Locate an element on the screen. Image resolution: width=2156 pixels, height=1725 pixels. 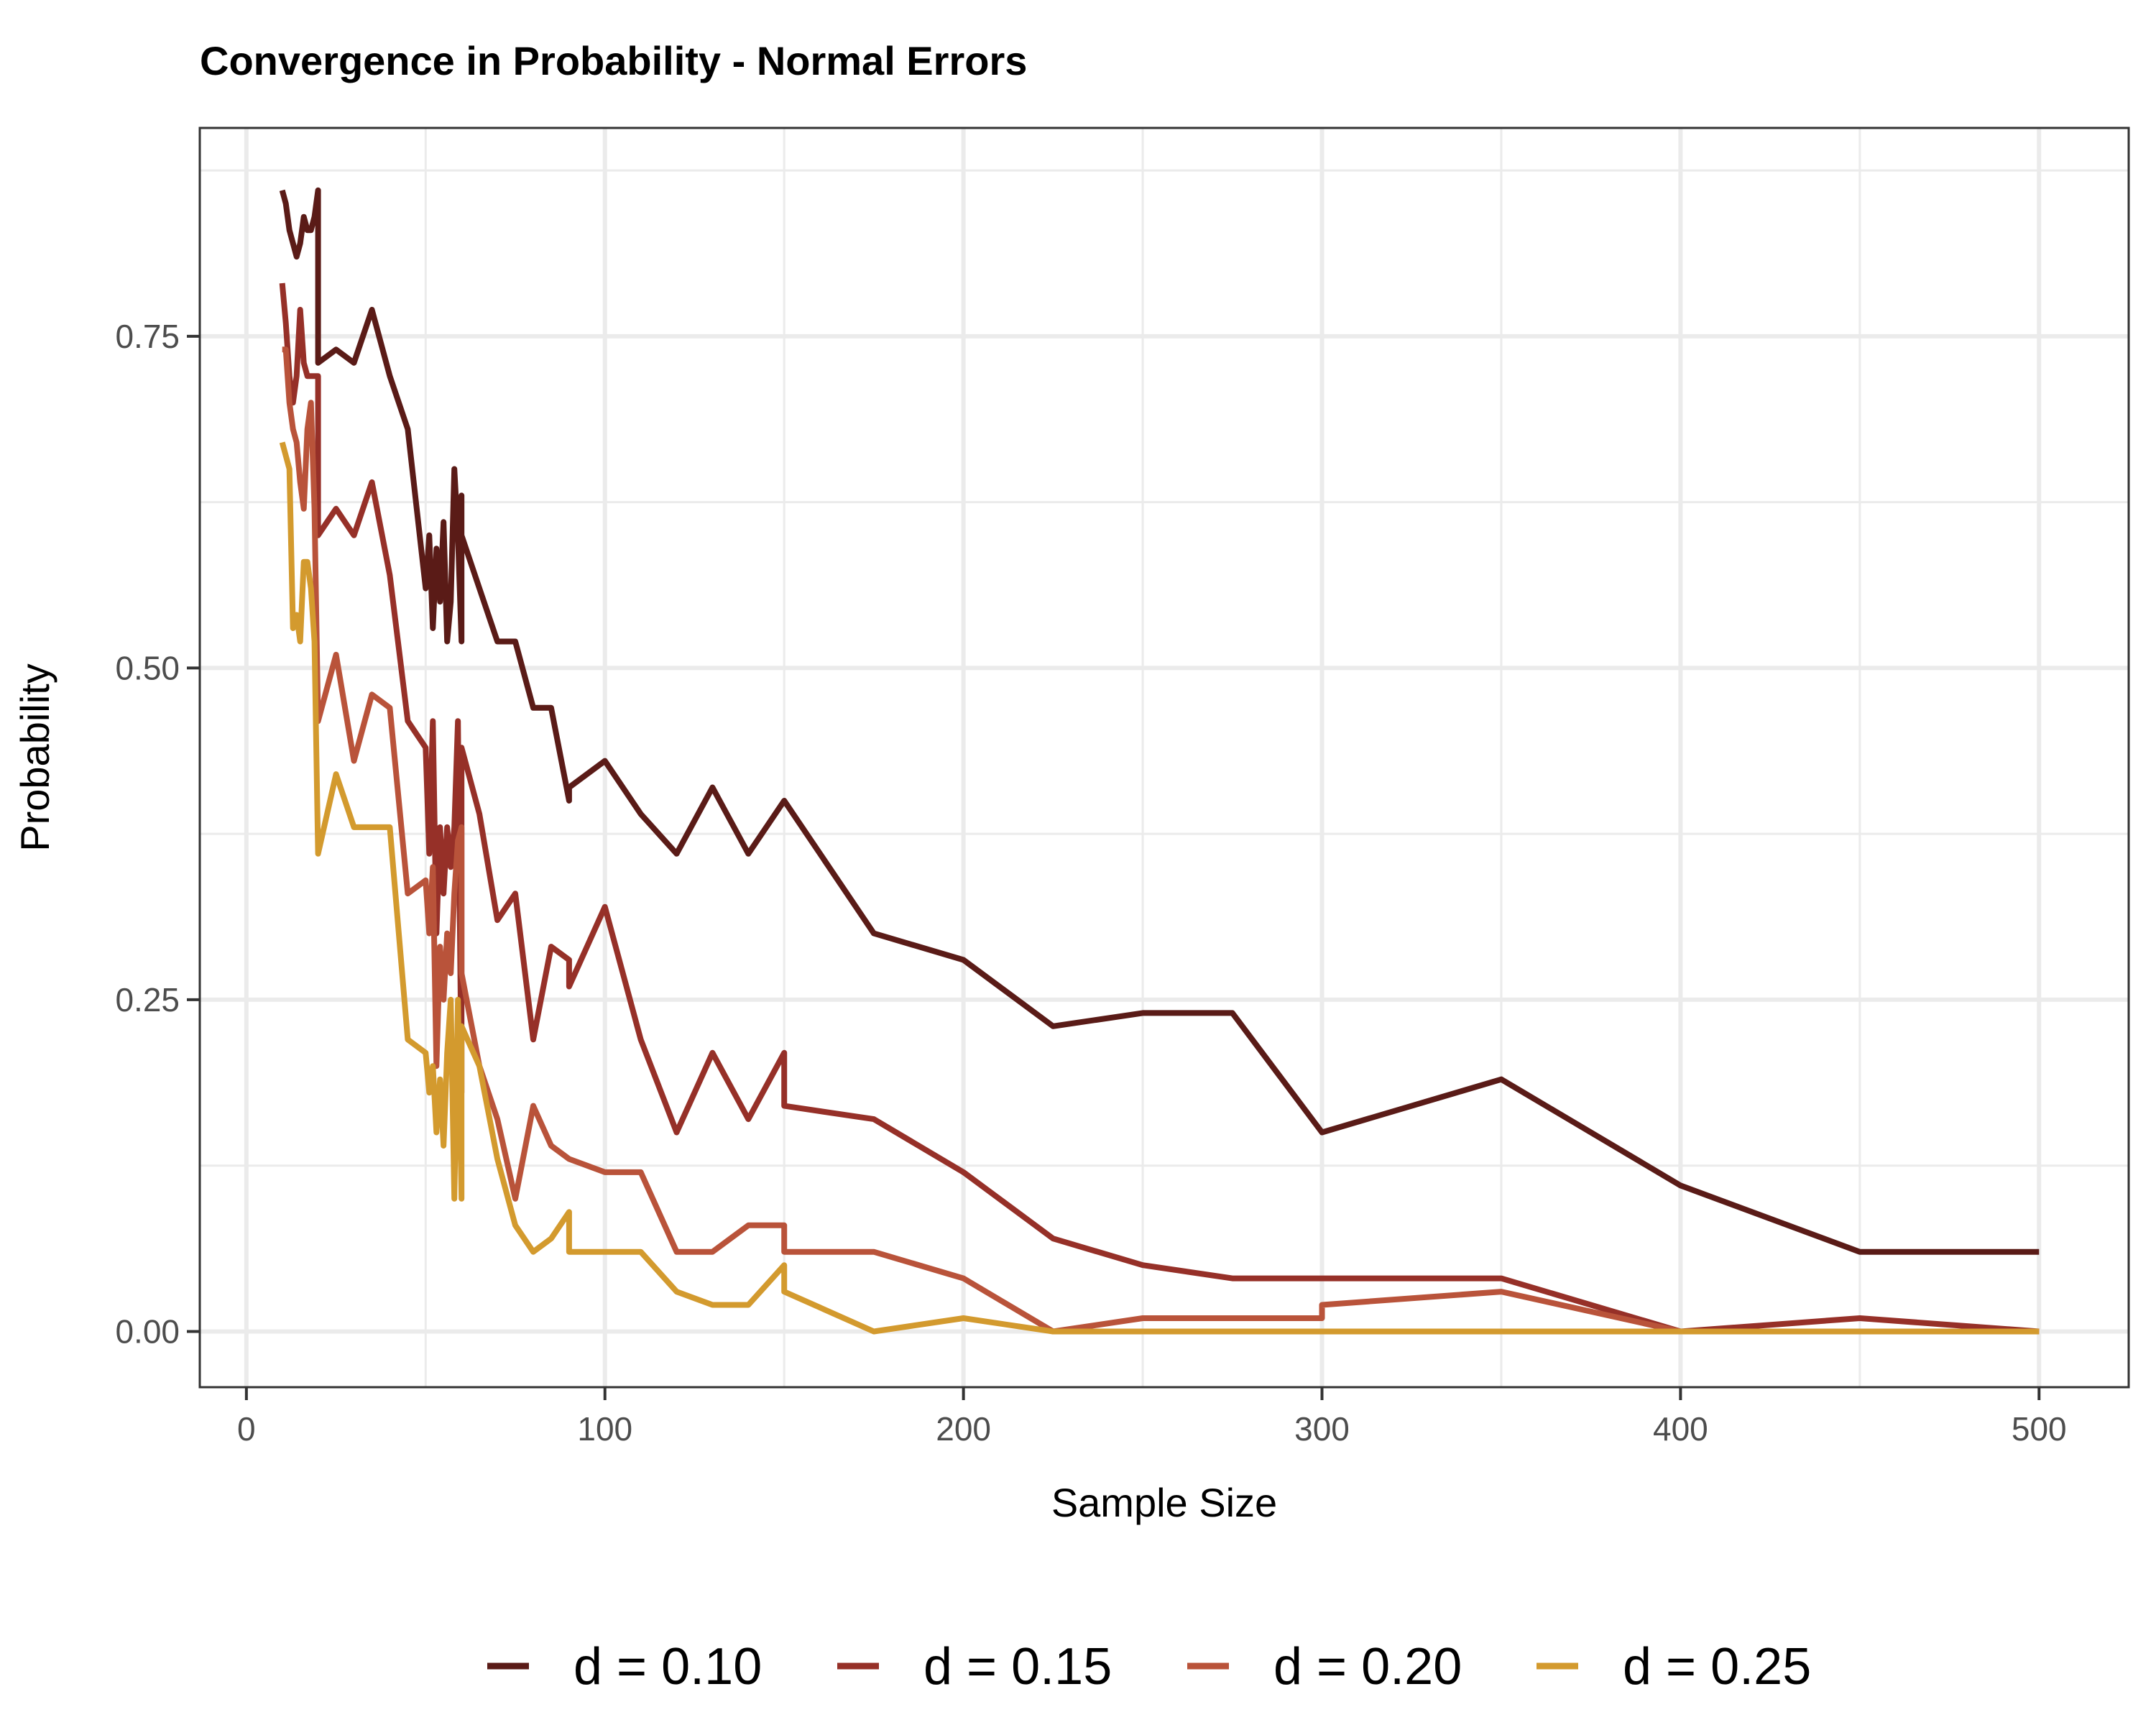
x-tick-label: 0 is located at coordinates (247, 1429).